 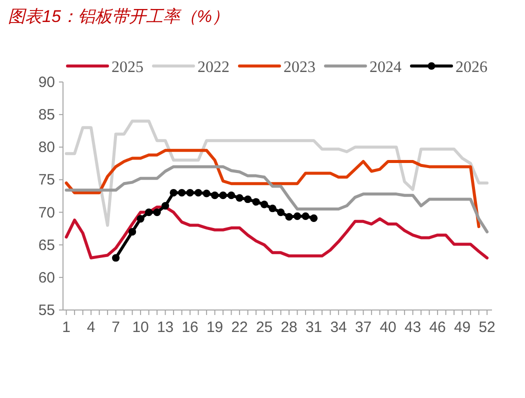 What do you see at coordinates (66, 327) in the screenshot?
I see `x-tick-label: 1` at bounding box center [66, 327].